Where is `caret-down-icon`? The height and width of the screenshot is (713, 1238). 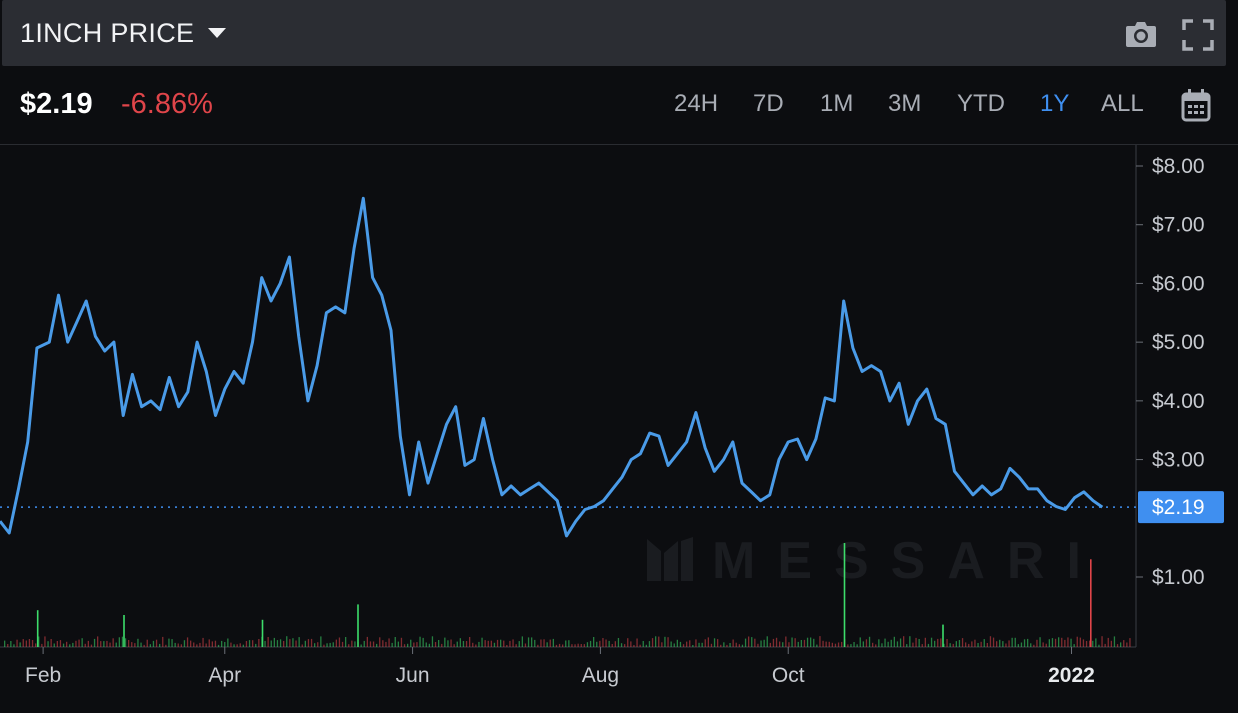
caret-down-icon is located at coordinates (217, 33).